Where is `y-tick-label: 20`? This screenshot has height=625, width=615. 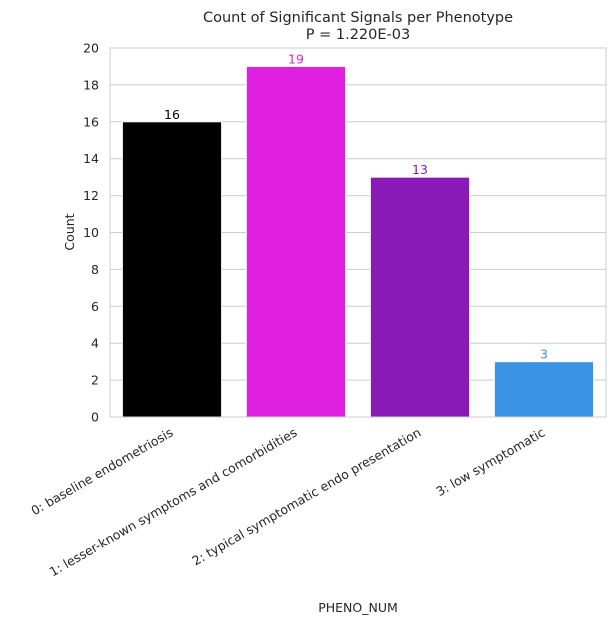 y-tick-label: 20 is located at coordinates (91, 48).